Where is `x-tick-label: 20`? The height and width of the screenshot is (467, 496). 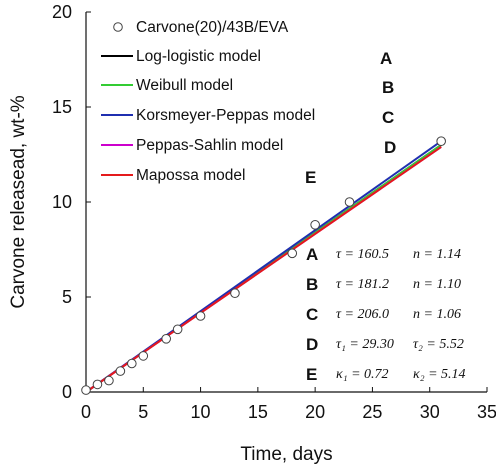 x-tick-label: 20 is located at coordinates (315, 412).